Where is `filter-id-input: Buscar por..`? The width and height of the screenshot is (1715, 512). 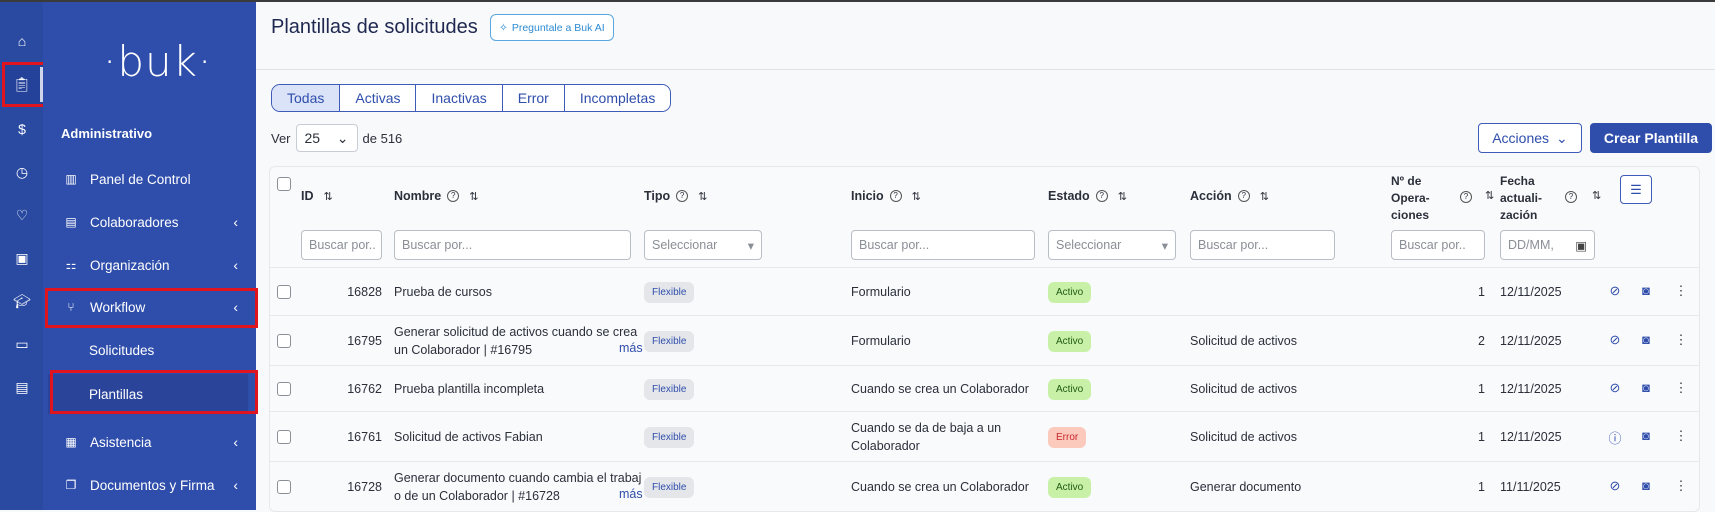
filter-id-input: Buscar por.. is located at coordinates (341, 245).